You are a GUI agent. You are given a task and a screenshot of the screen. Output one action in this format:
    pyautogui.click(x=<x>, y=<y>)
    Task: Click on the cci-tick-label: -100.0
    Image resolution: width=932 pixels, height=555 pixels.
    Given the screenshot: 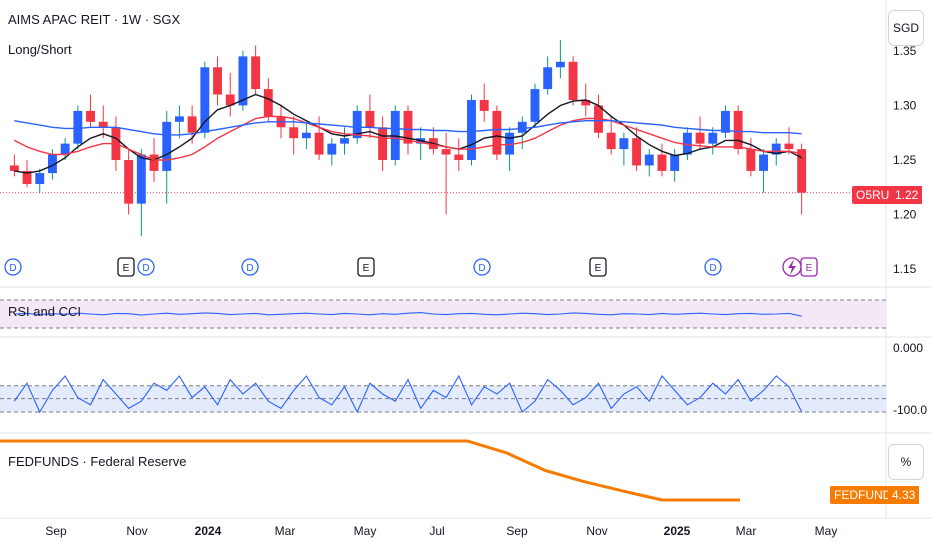 What is the action you would take?
    pyautogui.click(x=910, y=410)
    